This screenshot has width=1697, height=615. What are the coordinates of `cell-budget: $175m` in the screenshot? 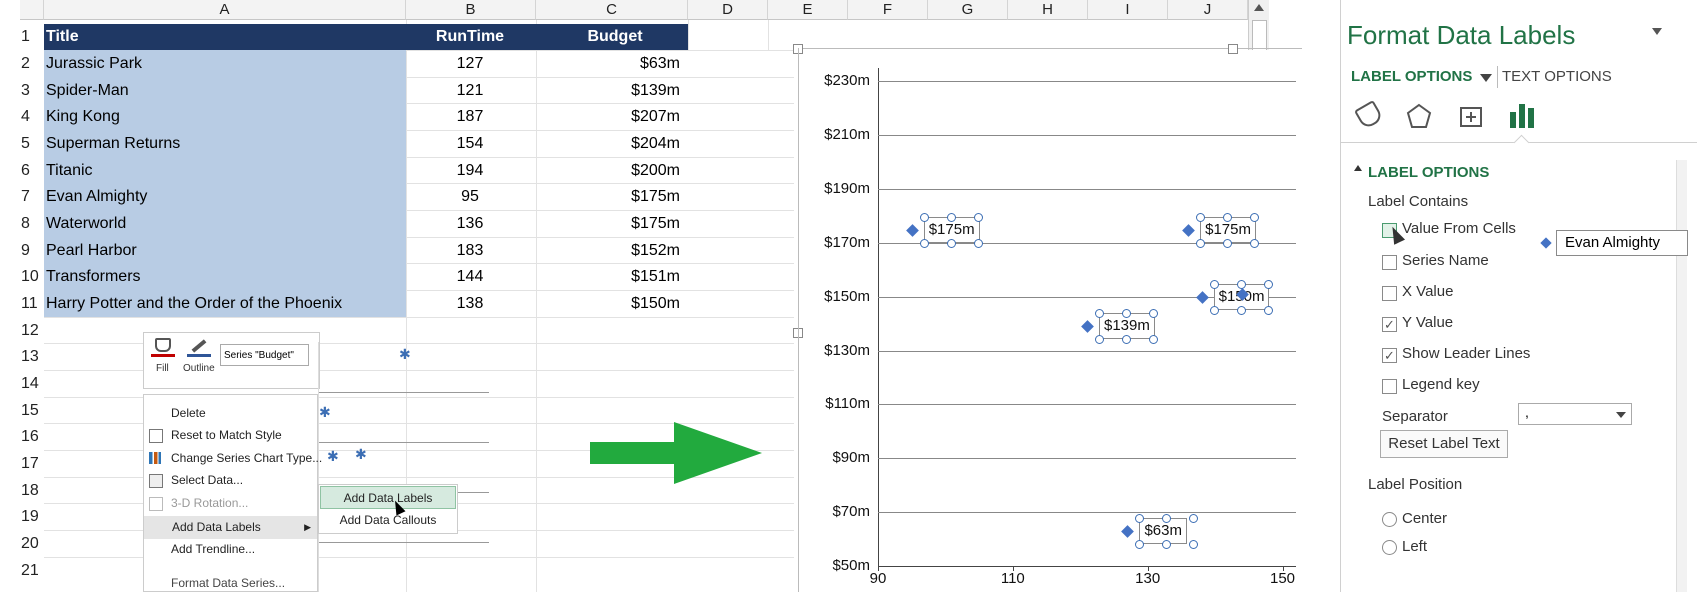 It's located at (655, 223).